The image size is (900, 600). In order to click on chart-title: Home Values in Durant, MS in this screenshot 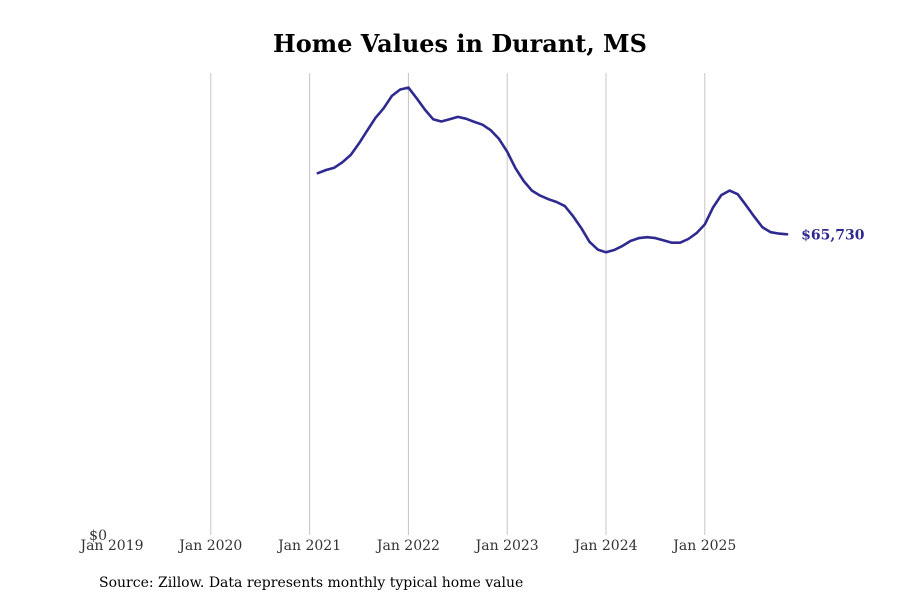, I will do `click(460, 43)`.